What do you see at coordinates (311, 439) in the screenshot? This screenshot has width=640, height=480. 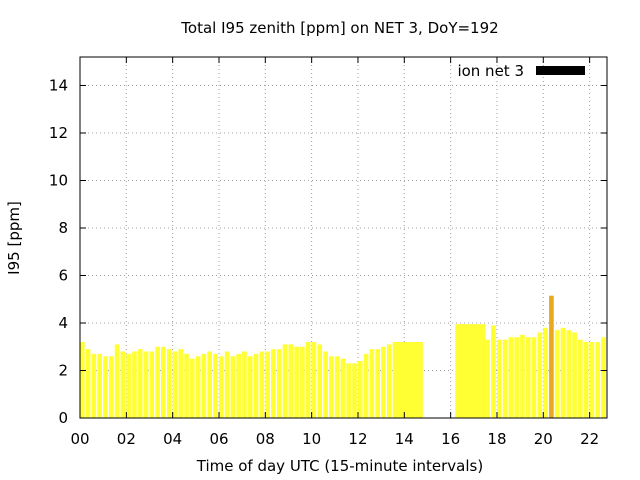 I see `x-tick-label: 10` at bounding box center [311, 439].